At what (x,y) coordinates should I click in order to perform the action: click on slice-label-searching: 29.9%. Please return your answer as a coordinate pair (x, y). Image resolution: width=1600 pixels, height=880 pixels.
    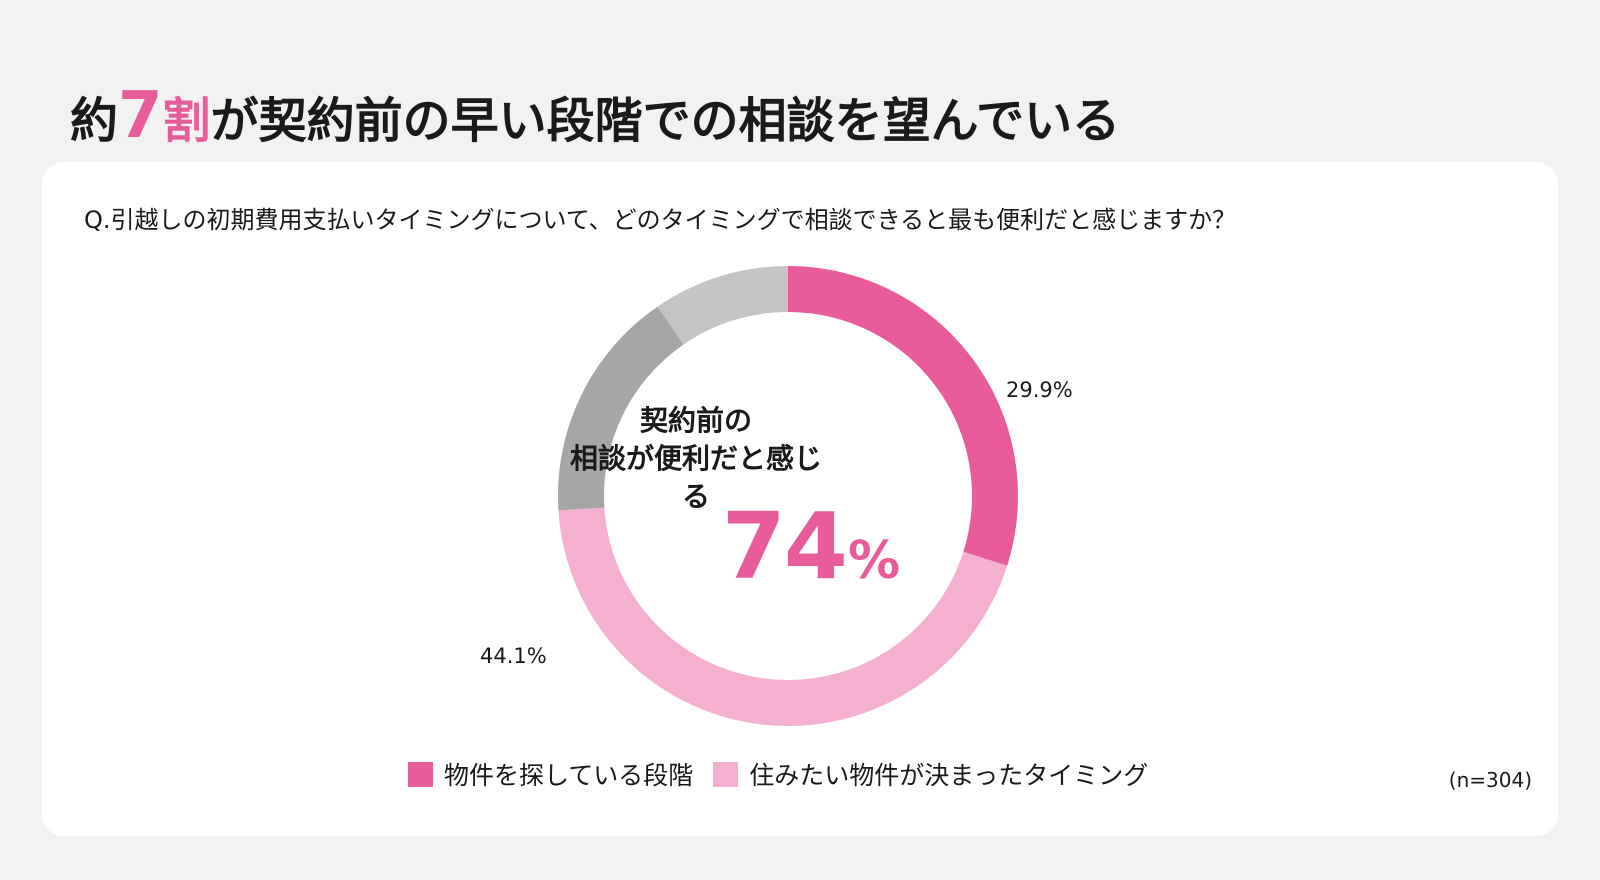
    Looking at the image, I should click on (1039, 390).